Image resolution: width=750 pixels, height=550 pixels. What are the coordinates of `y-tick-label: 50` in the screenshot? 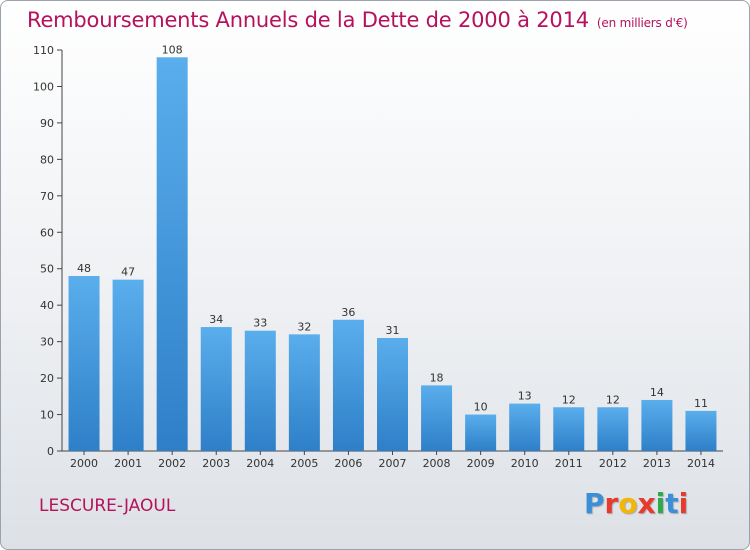 It's located at (47, 269).